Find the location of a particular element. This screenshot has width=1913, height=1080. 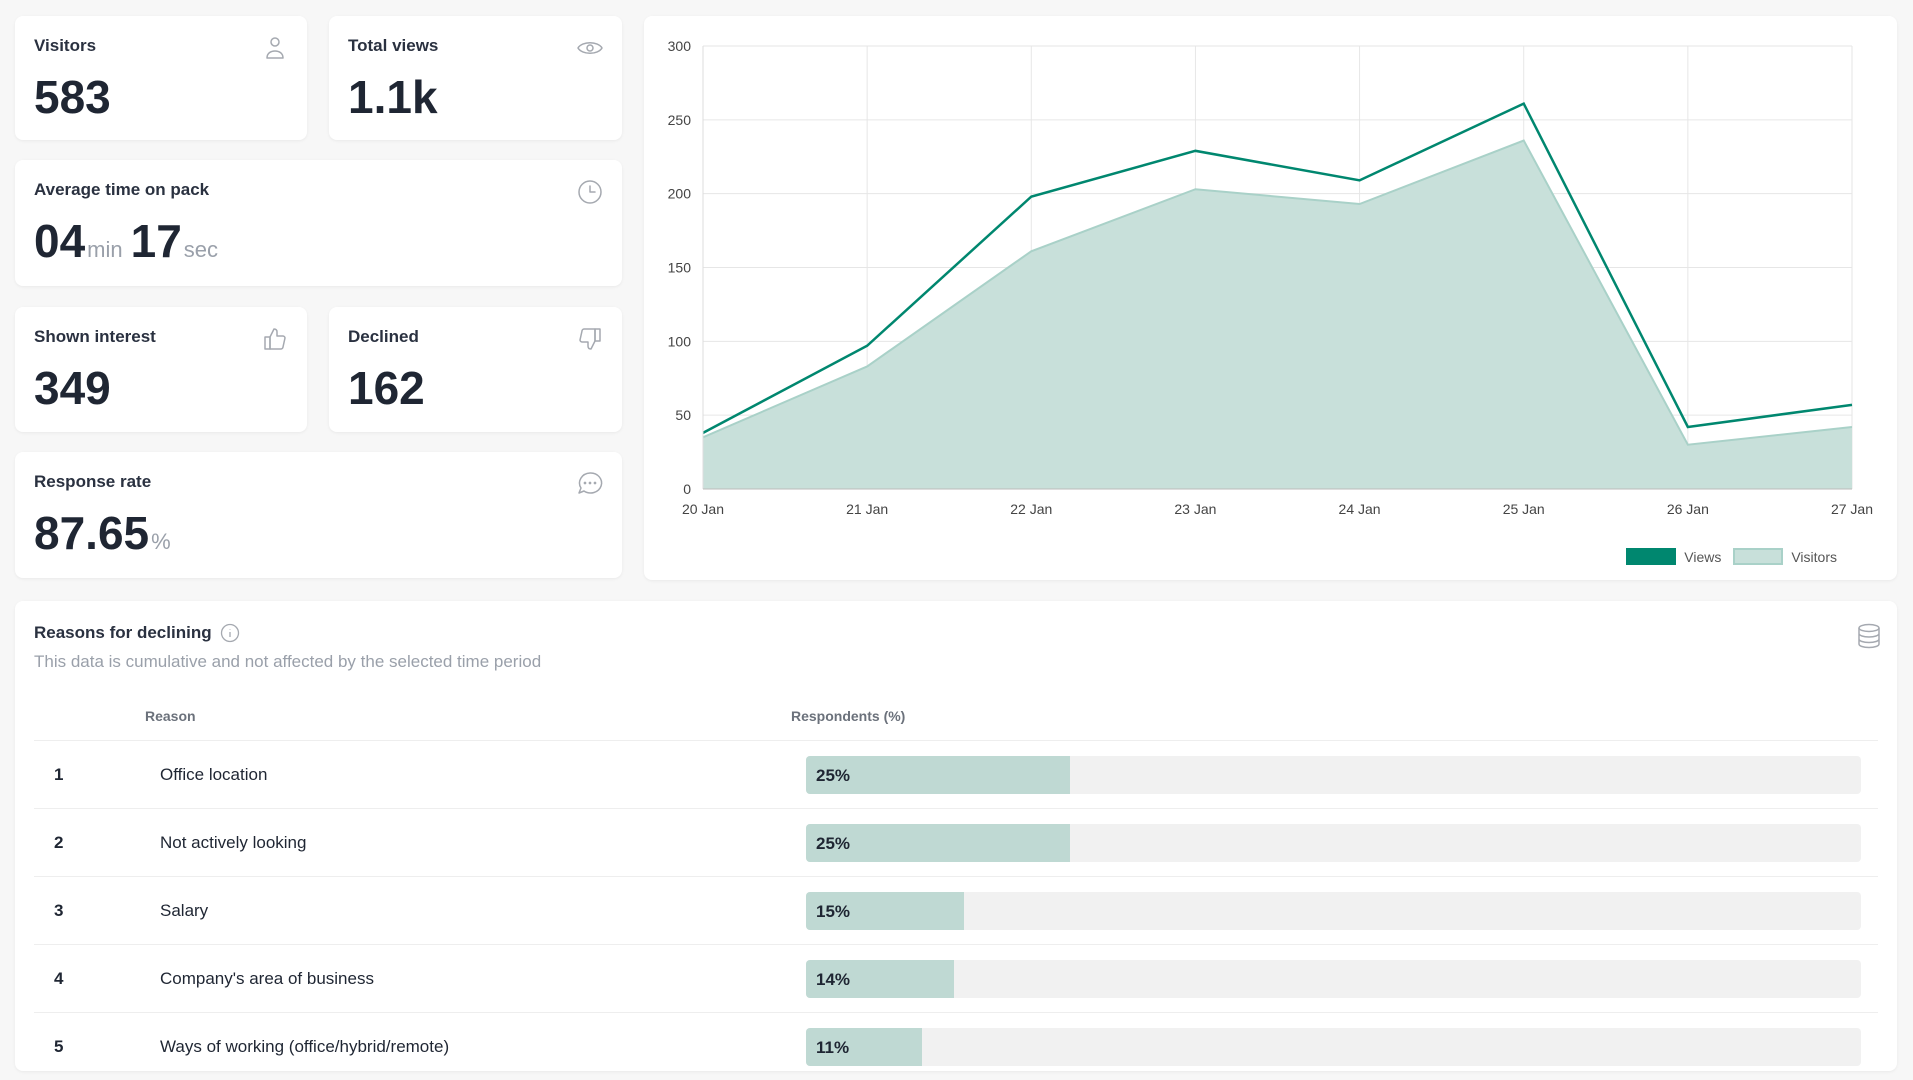

shown-interest-value: 349 is located at coordinates (72, 388).